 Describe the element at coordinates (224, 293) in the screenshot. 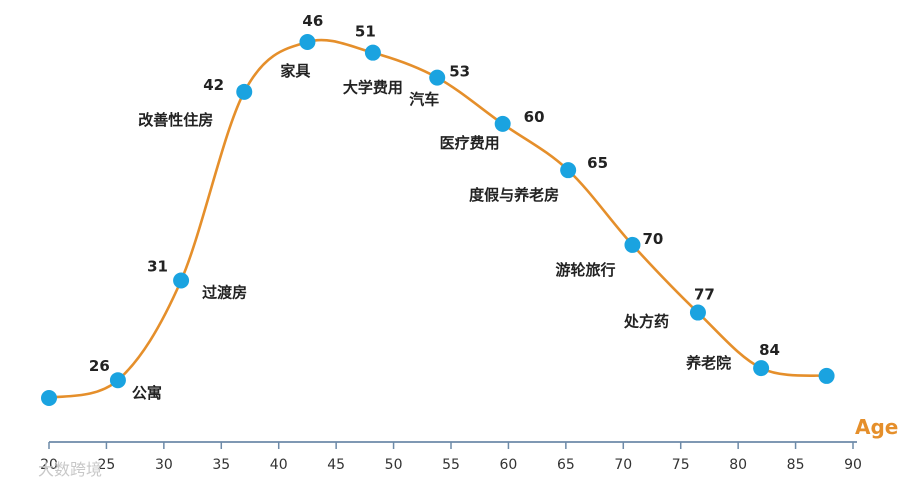

I see `event-label: 过渡房` at that location.